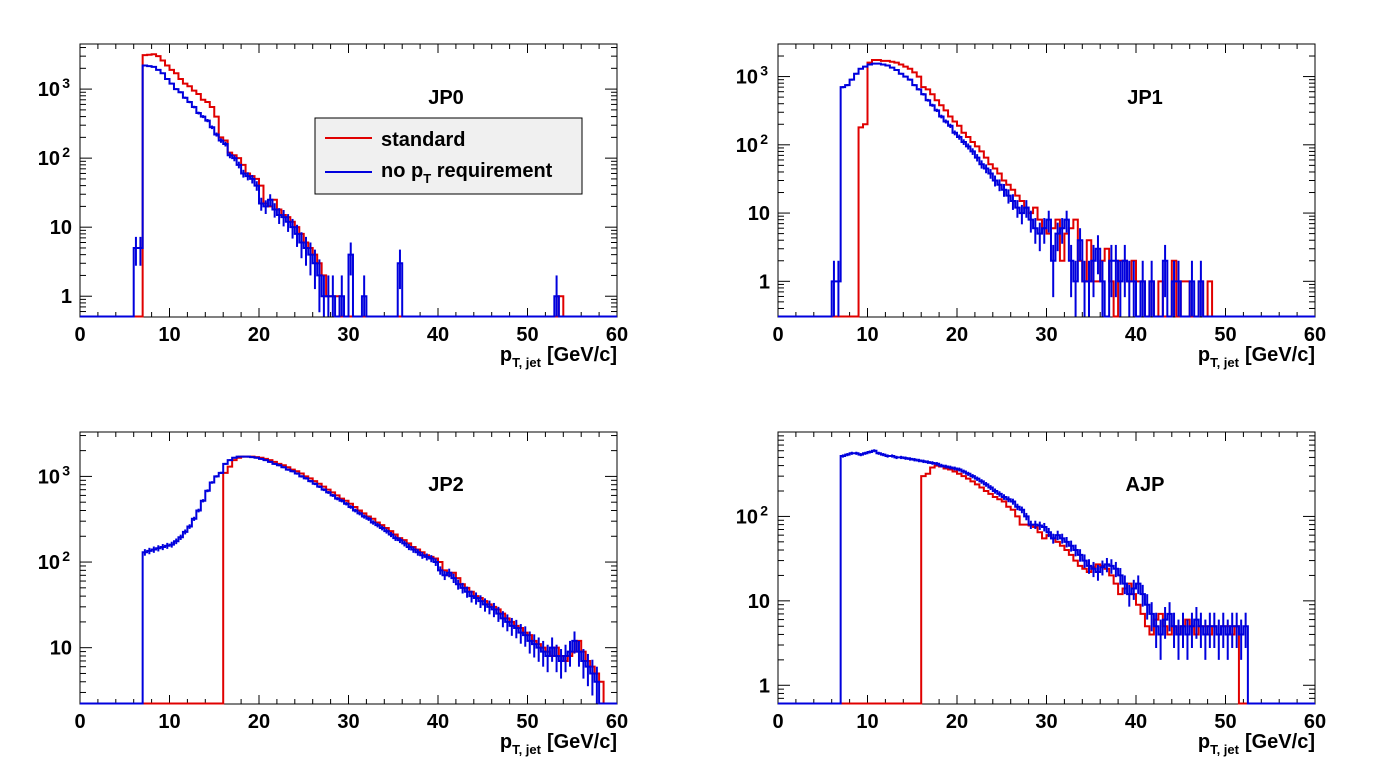 This screenshot has width=1396, height=772. I want to click on legend-no-pt-rest: requirement, so click(491, 171).